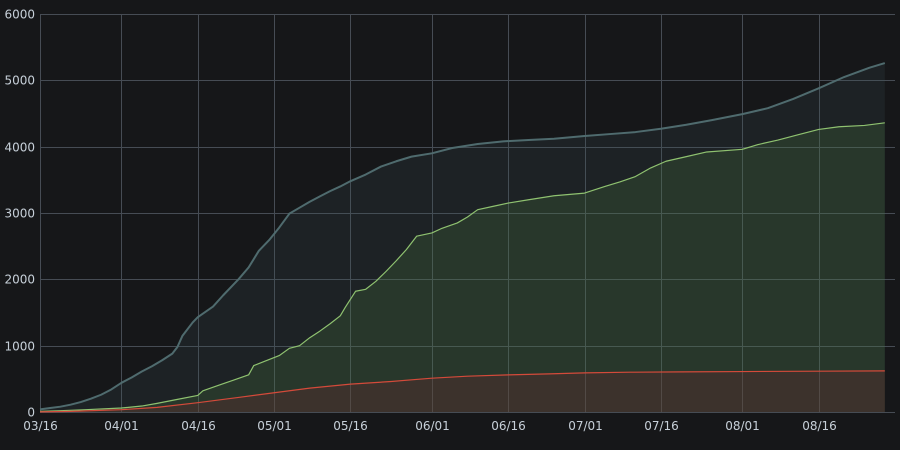 This screenshot has width=900, height=450. I want to click on x-tick-label: 03/16, so click(40, 426).